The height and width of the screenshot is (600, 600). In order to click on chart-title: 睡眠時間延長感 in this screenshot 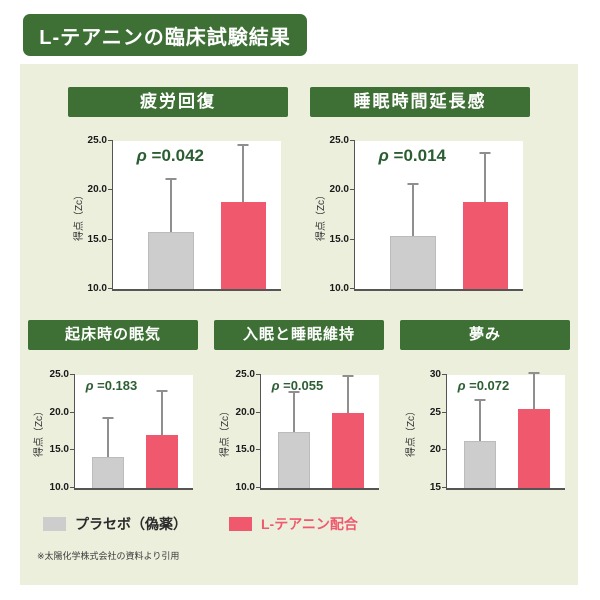, I will do `click(420, 102)`.